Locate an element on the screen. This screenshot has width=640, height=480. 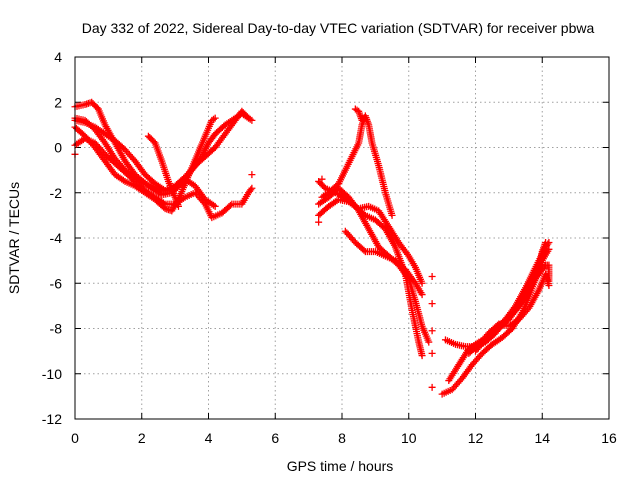
y-axis-label: SDTVAR / TECUs is located at coordinates (14, 238).